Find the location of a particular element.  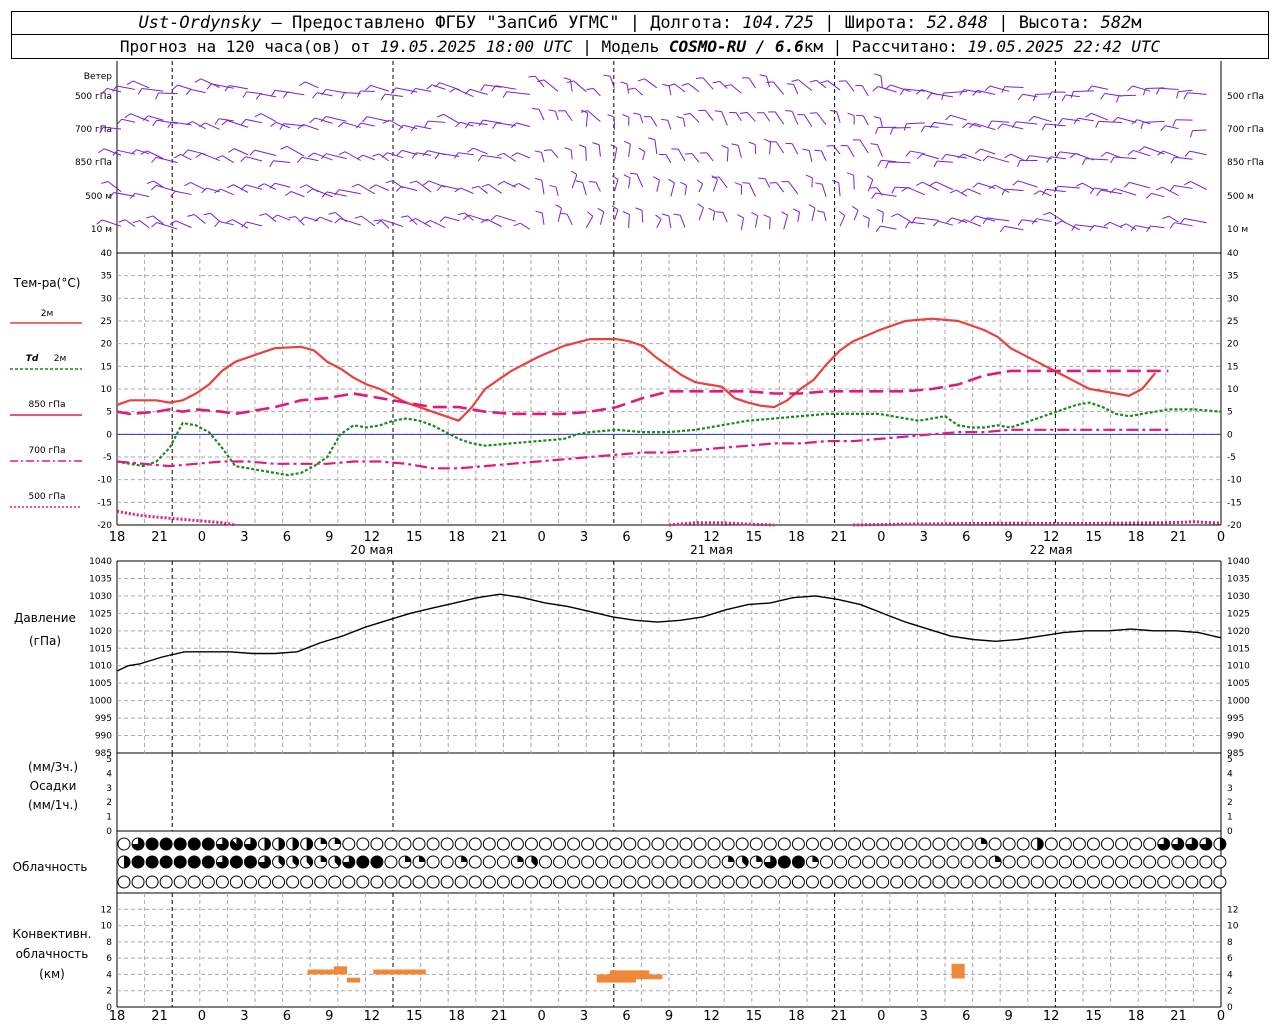

pres-y-tick-right: 1025 is located at coordinates (1238, 614).